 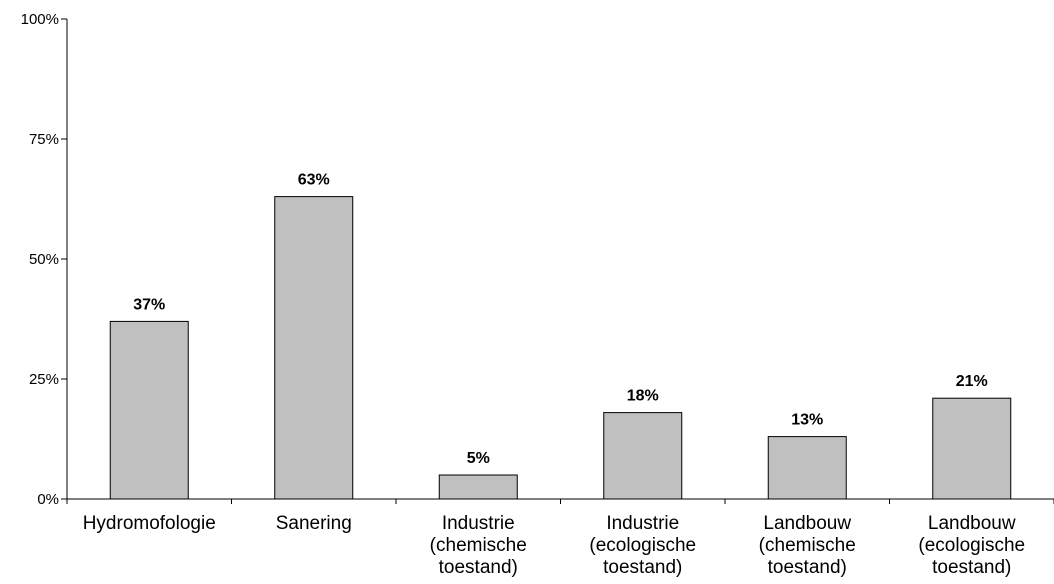 I want to click on data-label: 18%, so click(x=643, y=396).